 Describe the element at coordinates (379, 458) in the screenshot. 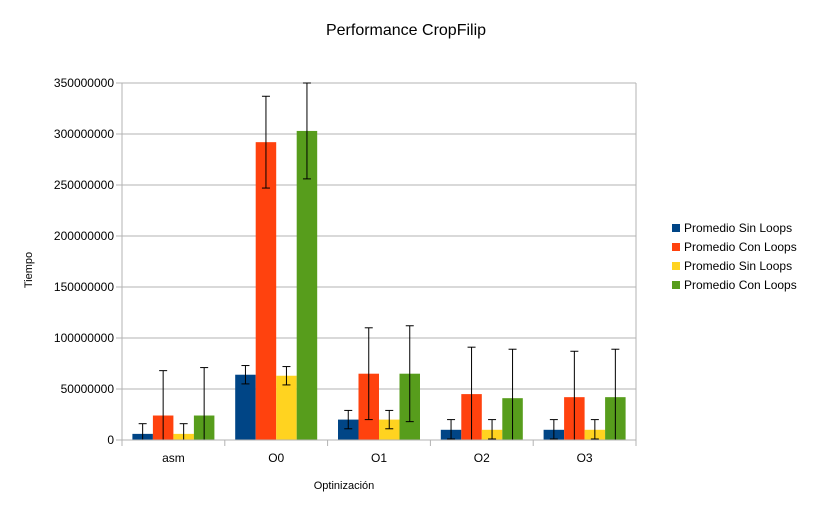

I see `x-tick-label: O1` at that location.